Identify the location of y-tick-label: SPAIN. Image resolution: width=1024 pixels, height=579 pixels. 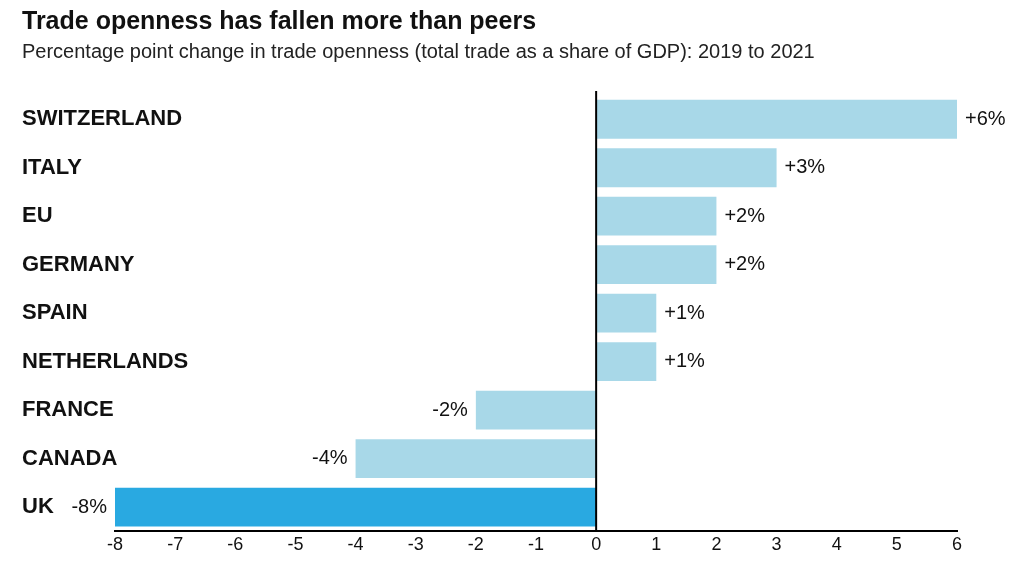
(55, 312).